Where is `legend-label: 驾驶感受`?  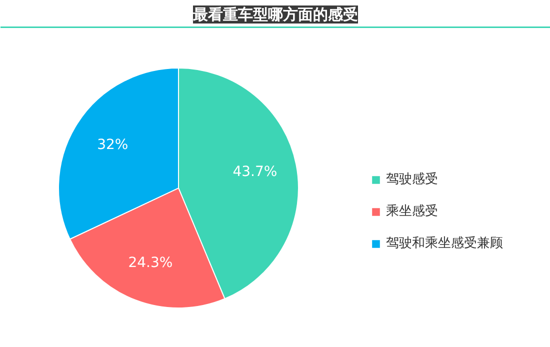
legend-label: 驾驶感受 is located at coordinates (412, 179).